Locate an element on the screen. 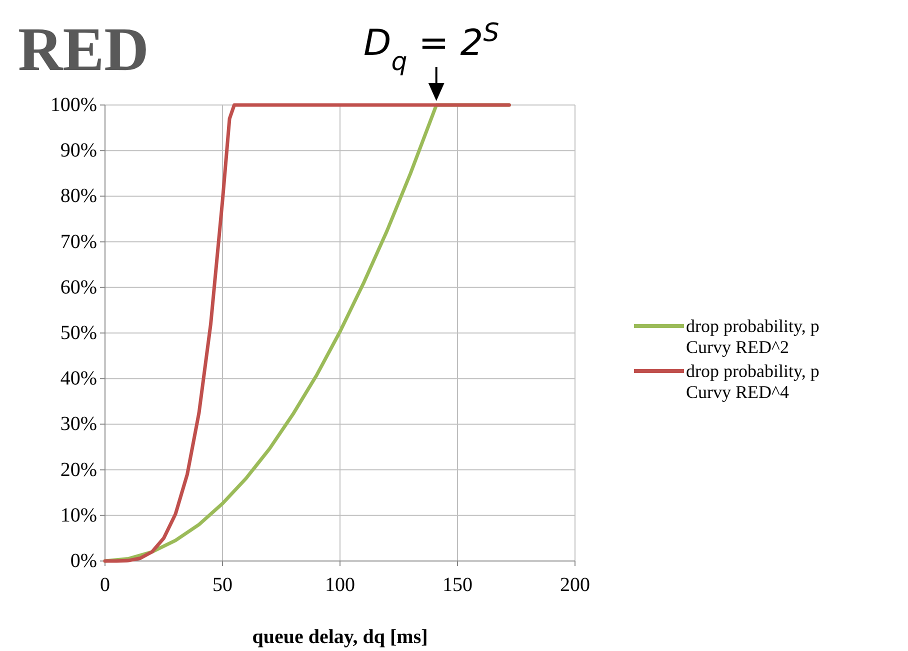  y-tick-label: 0% is located at coordinates (83, 561).